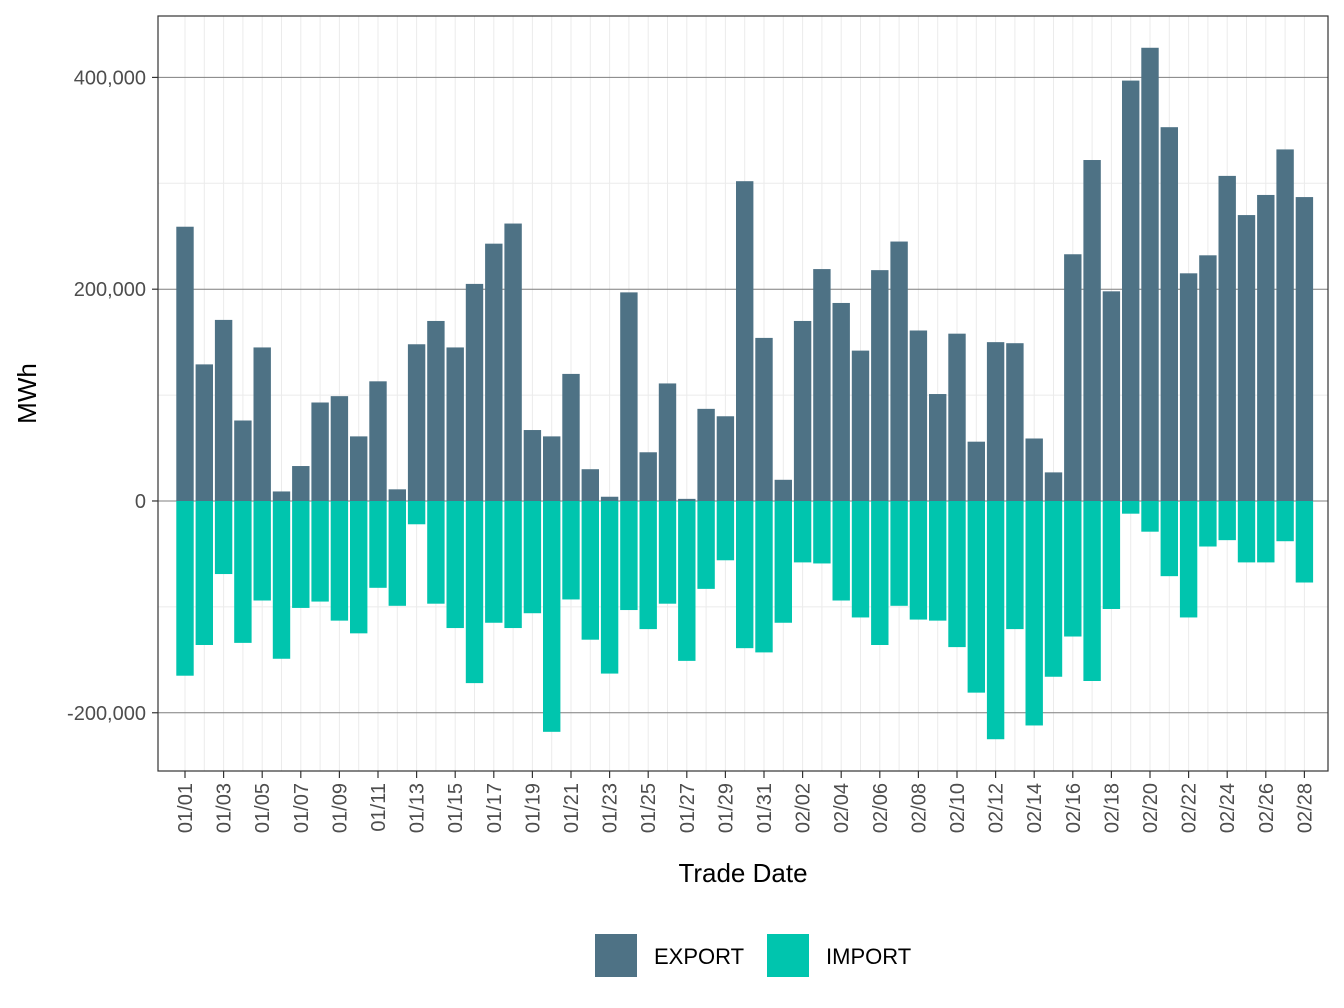 The height and width of the screenshot is (1008, 1344). Describe the element at coordinates (616, 955) in the screenshot. I see `legend-swatch-export` at that location.